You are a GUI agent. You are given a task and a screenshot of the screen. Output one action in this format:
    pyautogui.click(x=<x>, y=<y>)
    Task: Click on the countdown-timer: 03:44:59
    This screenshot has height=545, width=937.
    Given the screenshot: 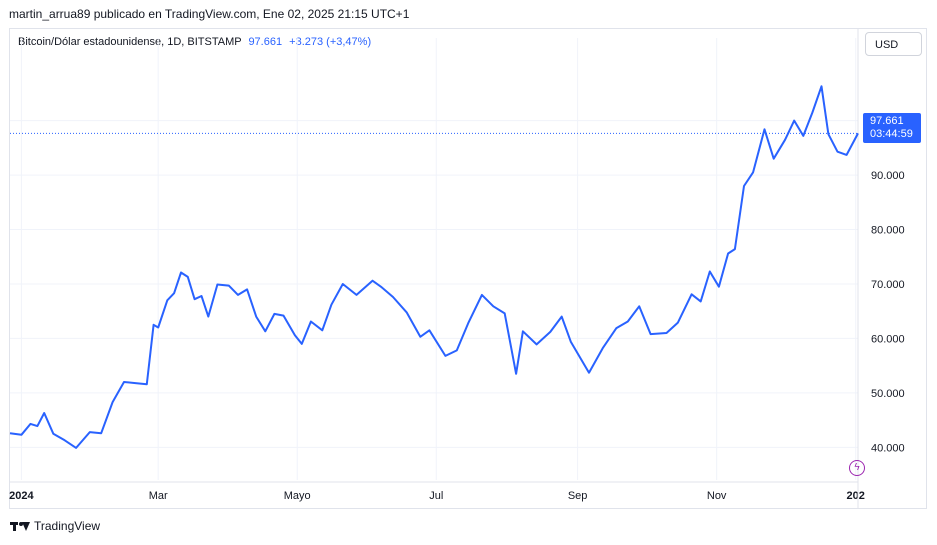 What is the action you would take?
    pyautogui.click(x=891, y=134)
    